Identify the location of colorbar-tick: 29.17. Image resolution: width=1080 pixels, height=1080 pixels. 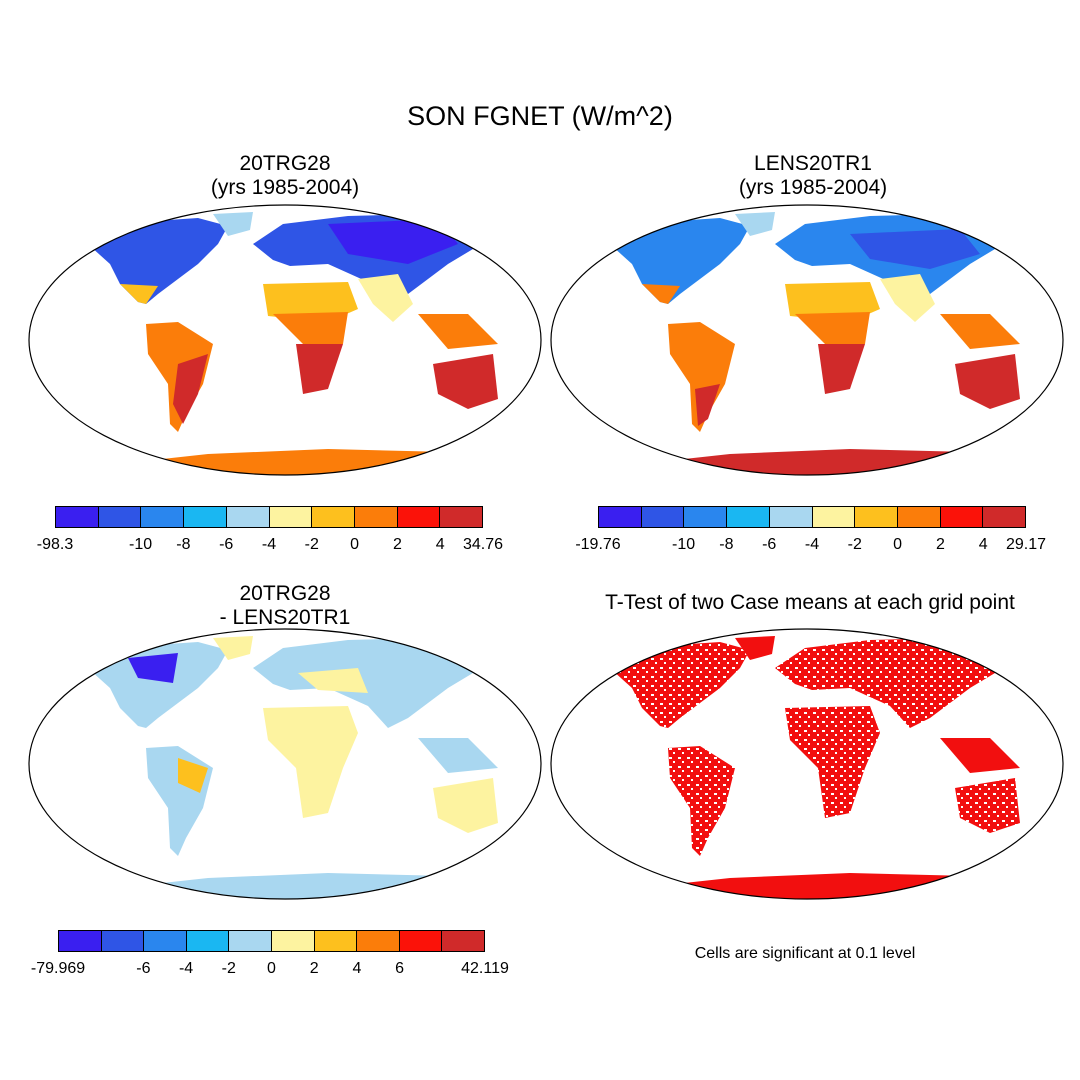
(1026, 544).